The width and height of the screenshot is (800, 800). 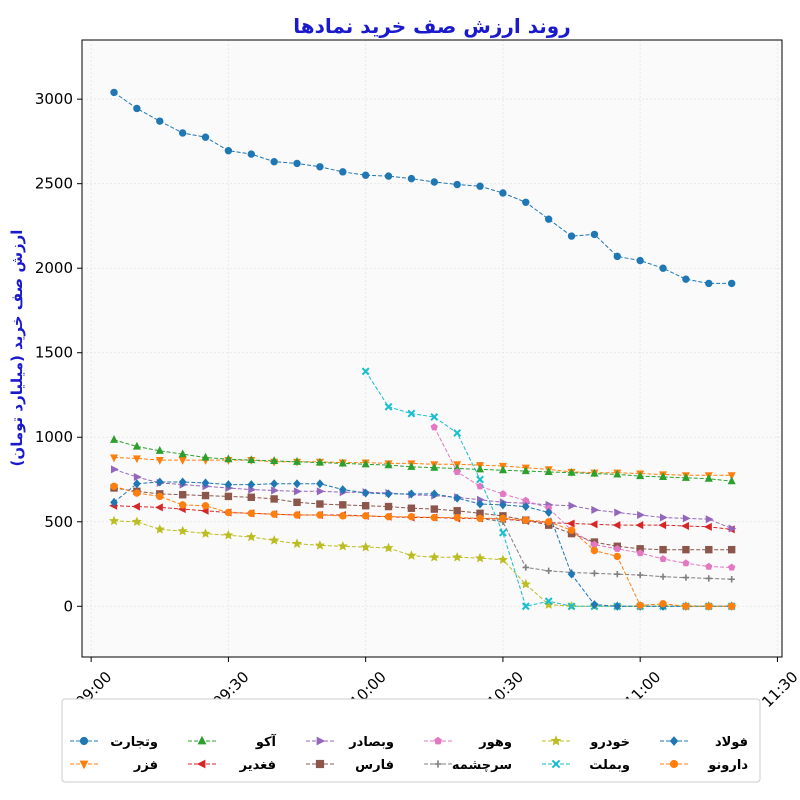 What do you see at coordinates (257, 765) in the screenshot?
I see `legend-label: فغدیر` at bounding box center [257, 765].